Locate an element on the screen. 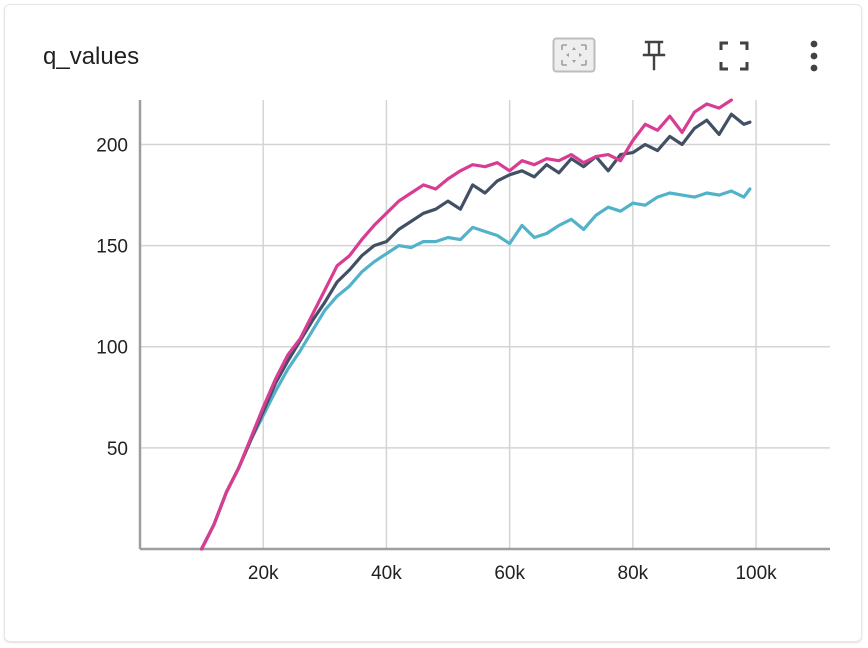 The height and width of the screenshot is (648, 868). x-tick-label: 60k is located at coordinates (509, 573).